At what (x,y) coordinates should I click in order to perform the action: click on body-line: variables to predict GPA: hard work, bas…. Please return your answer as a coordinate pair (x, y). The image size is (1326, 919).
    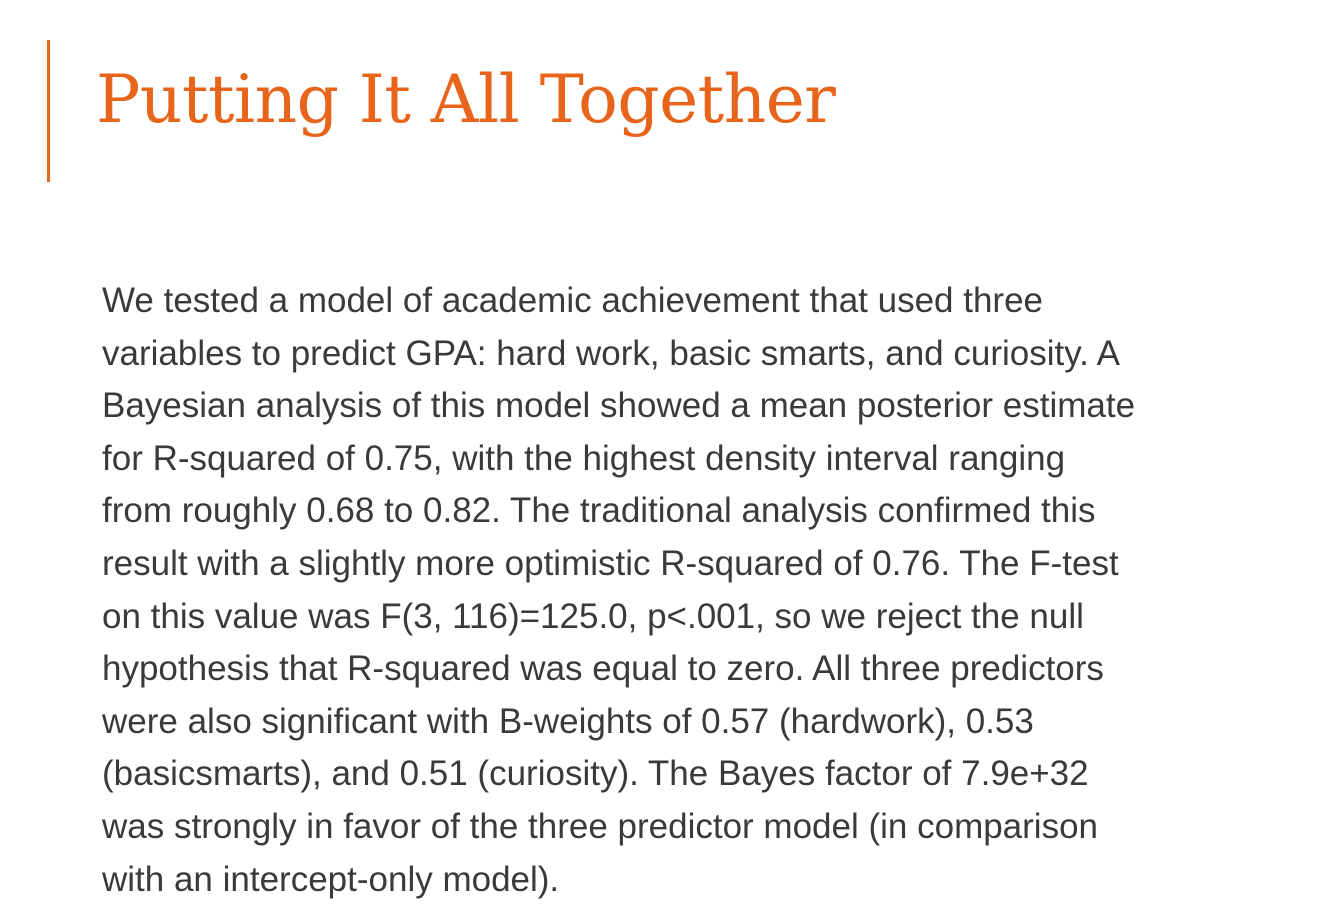
    Looking at the image, I should click on (611, 353).